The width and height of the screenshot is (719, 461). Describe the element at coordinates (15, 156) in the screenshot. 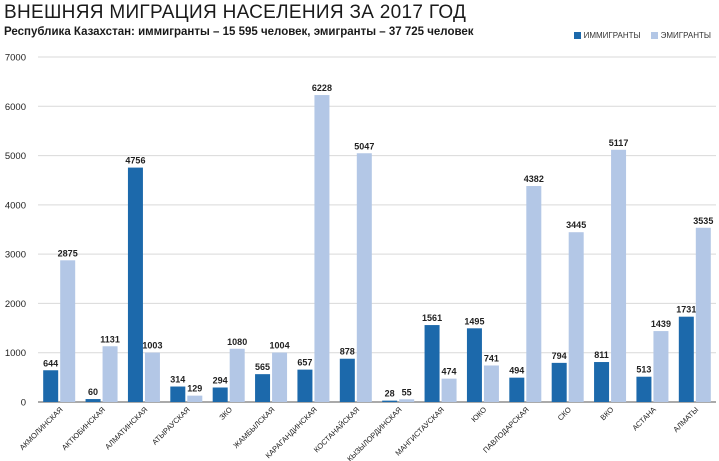

I see `y-tick-label: 5000` at that location.